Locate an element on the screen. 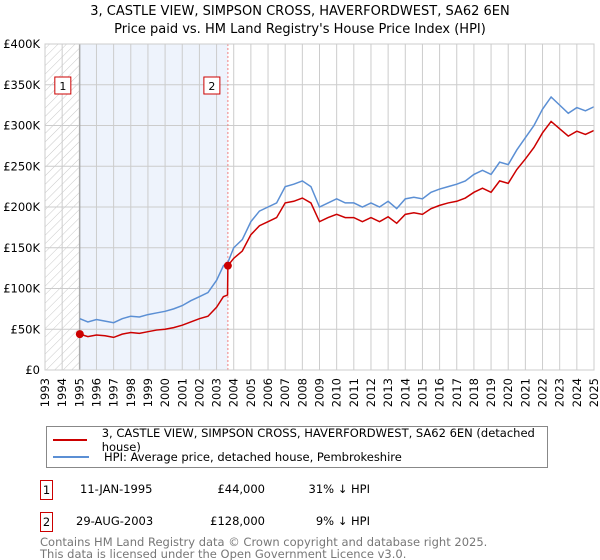  transaction-price: £128,000 is located at coordinates (237, 521).